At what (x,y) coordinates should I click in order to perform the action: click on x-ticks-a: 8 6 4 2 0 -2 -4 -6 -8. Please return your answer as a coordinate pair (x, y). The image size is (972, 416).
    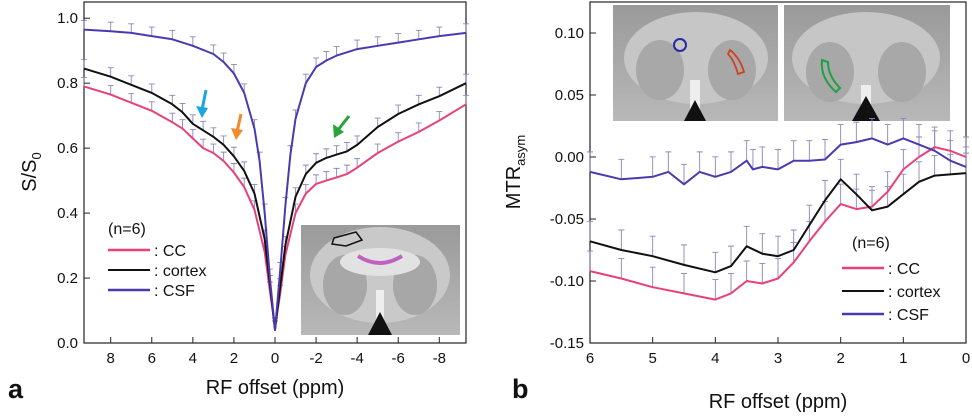
    Looking at the image, I should click on (276, 352).